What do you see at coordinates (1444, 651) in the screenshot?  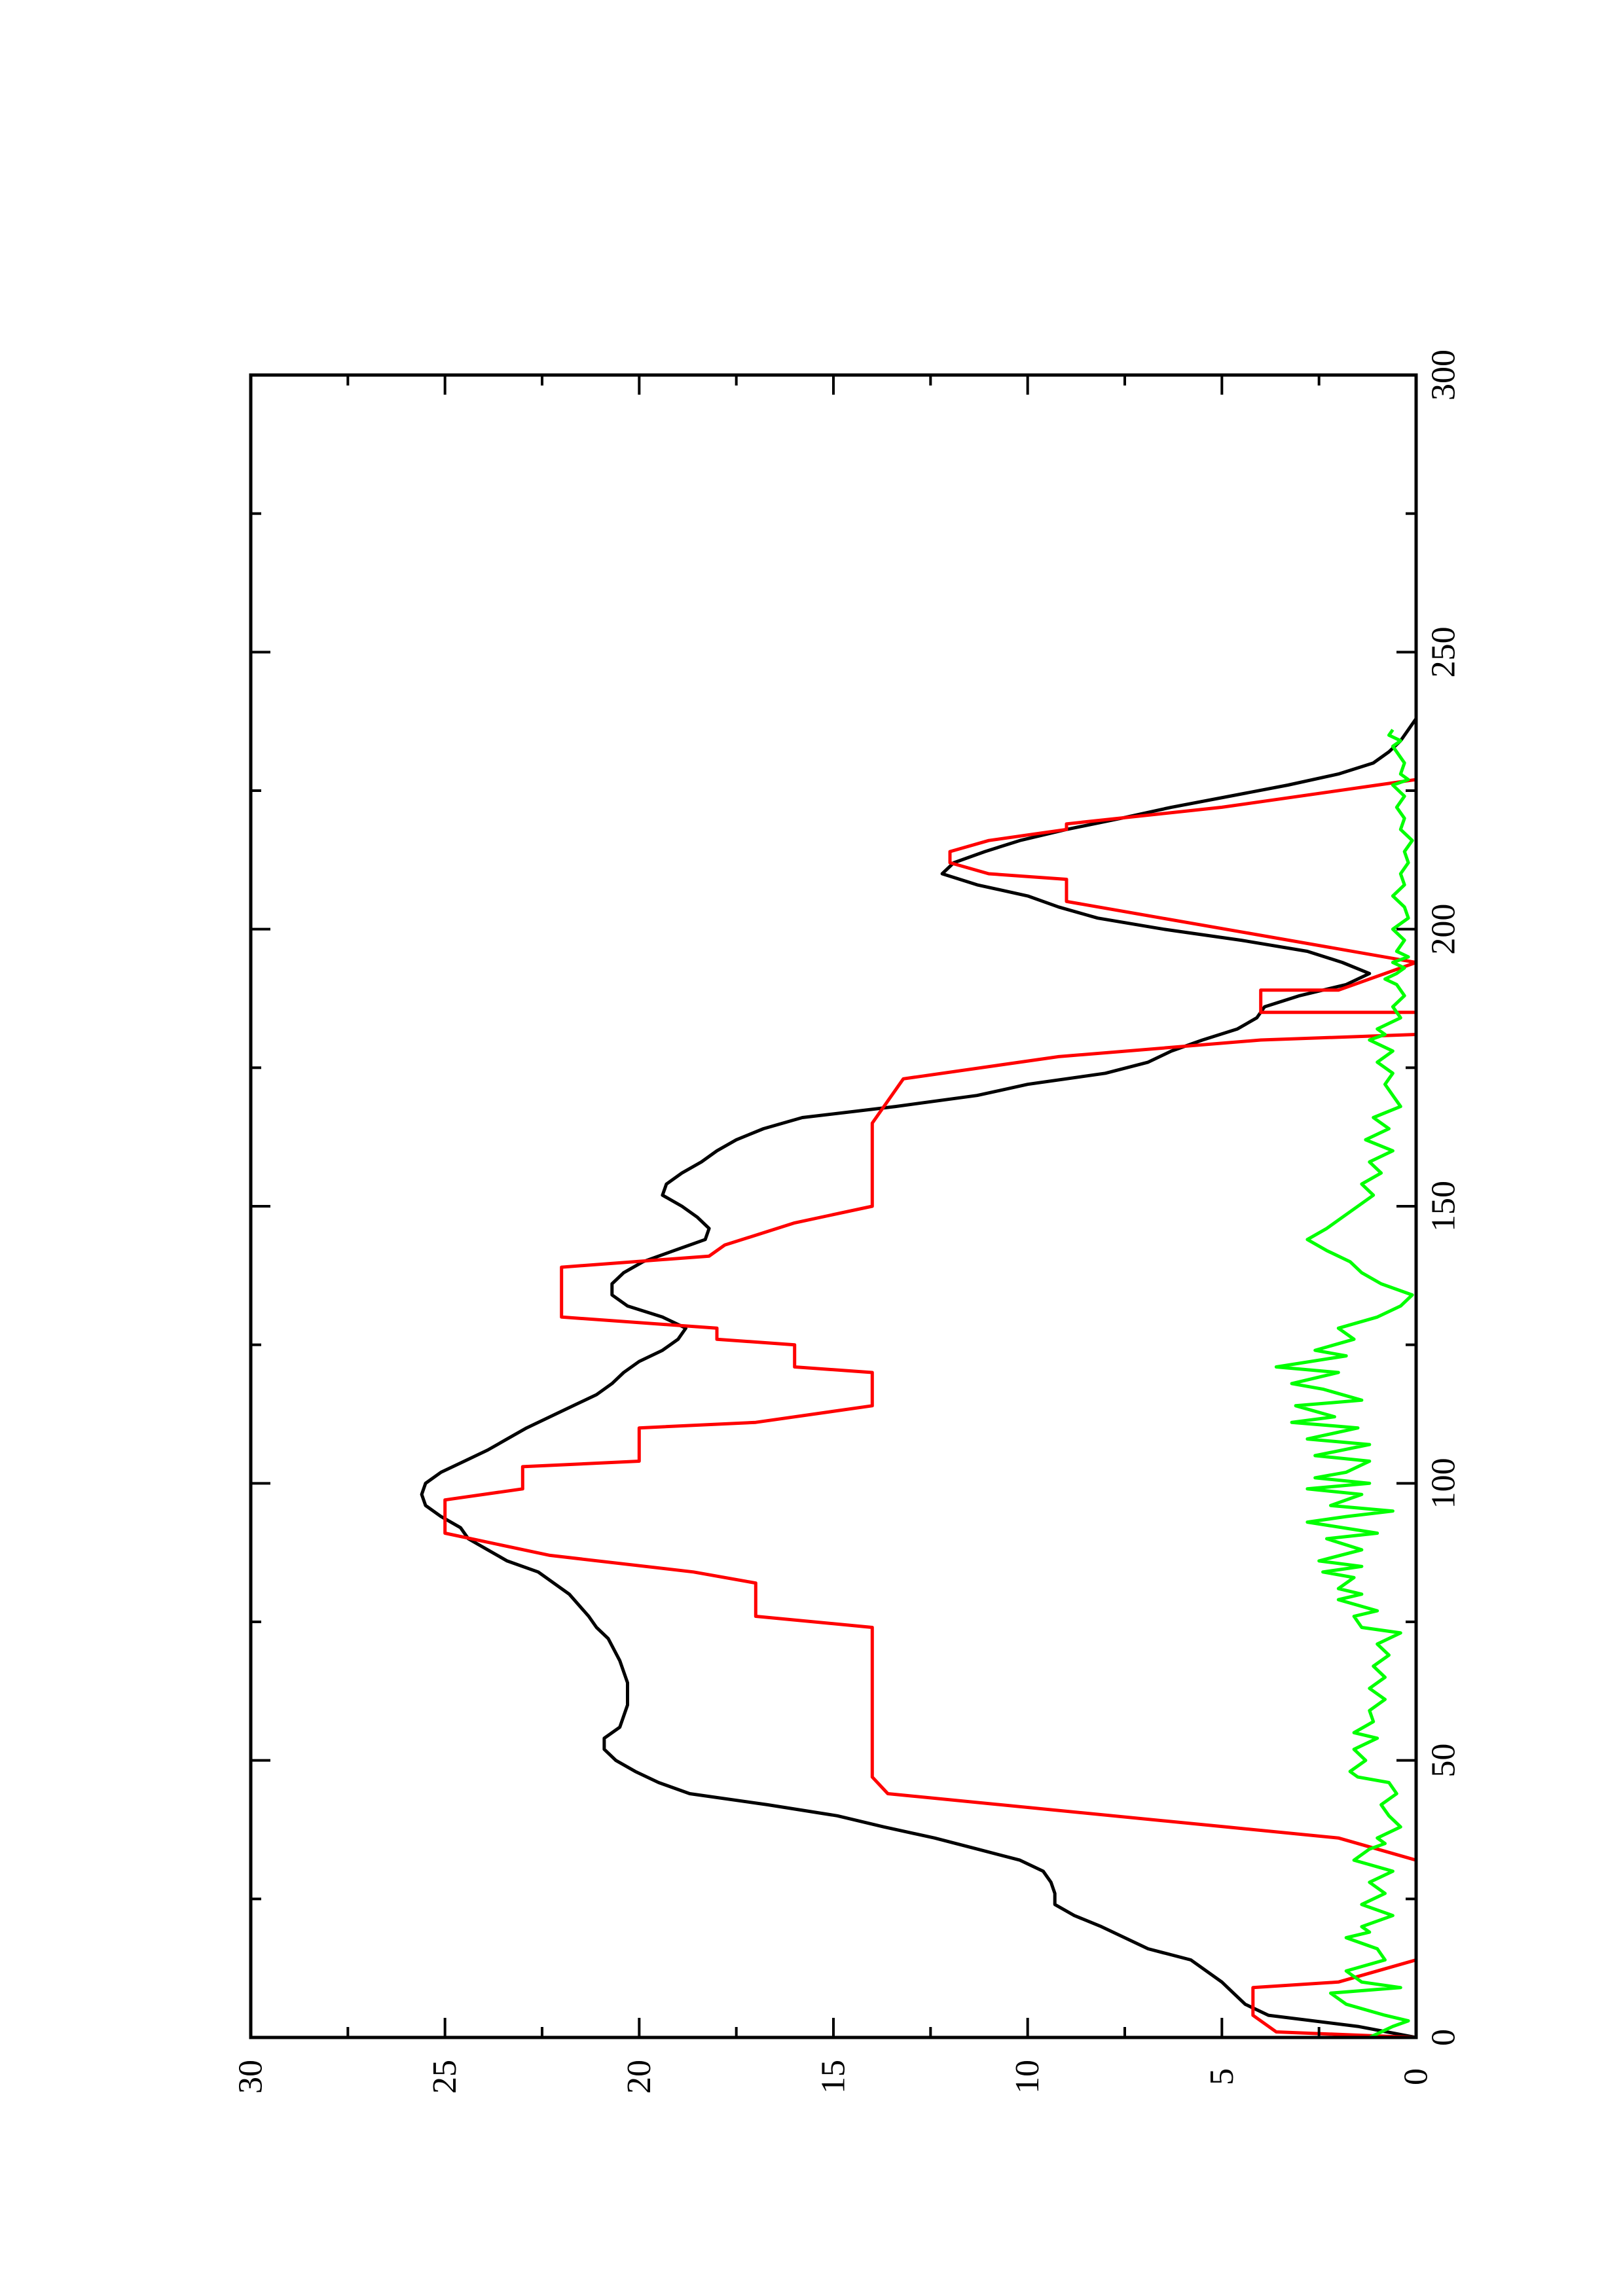 I see `x-tick-label: 250` at bounding box center [1444, 651].